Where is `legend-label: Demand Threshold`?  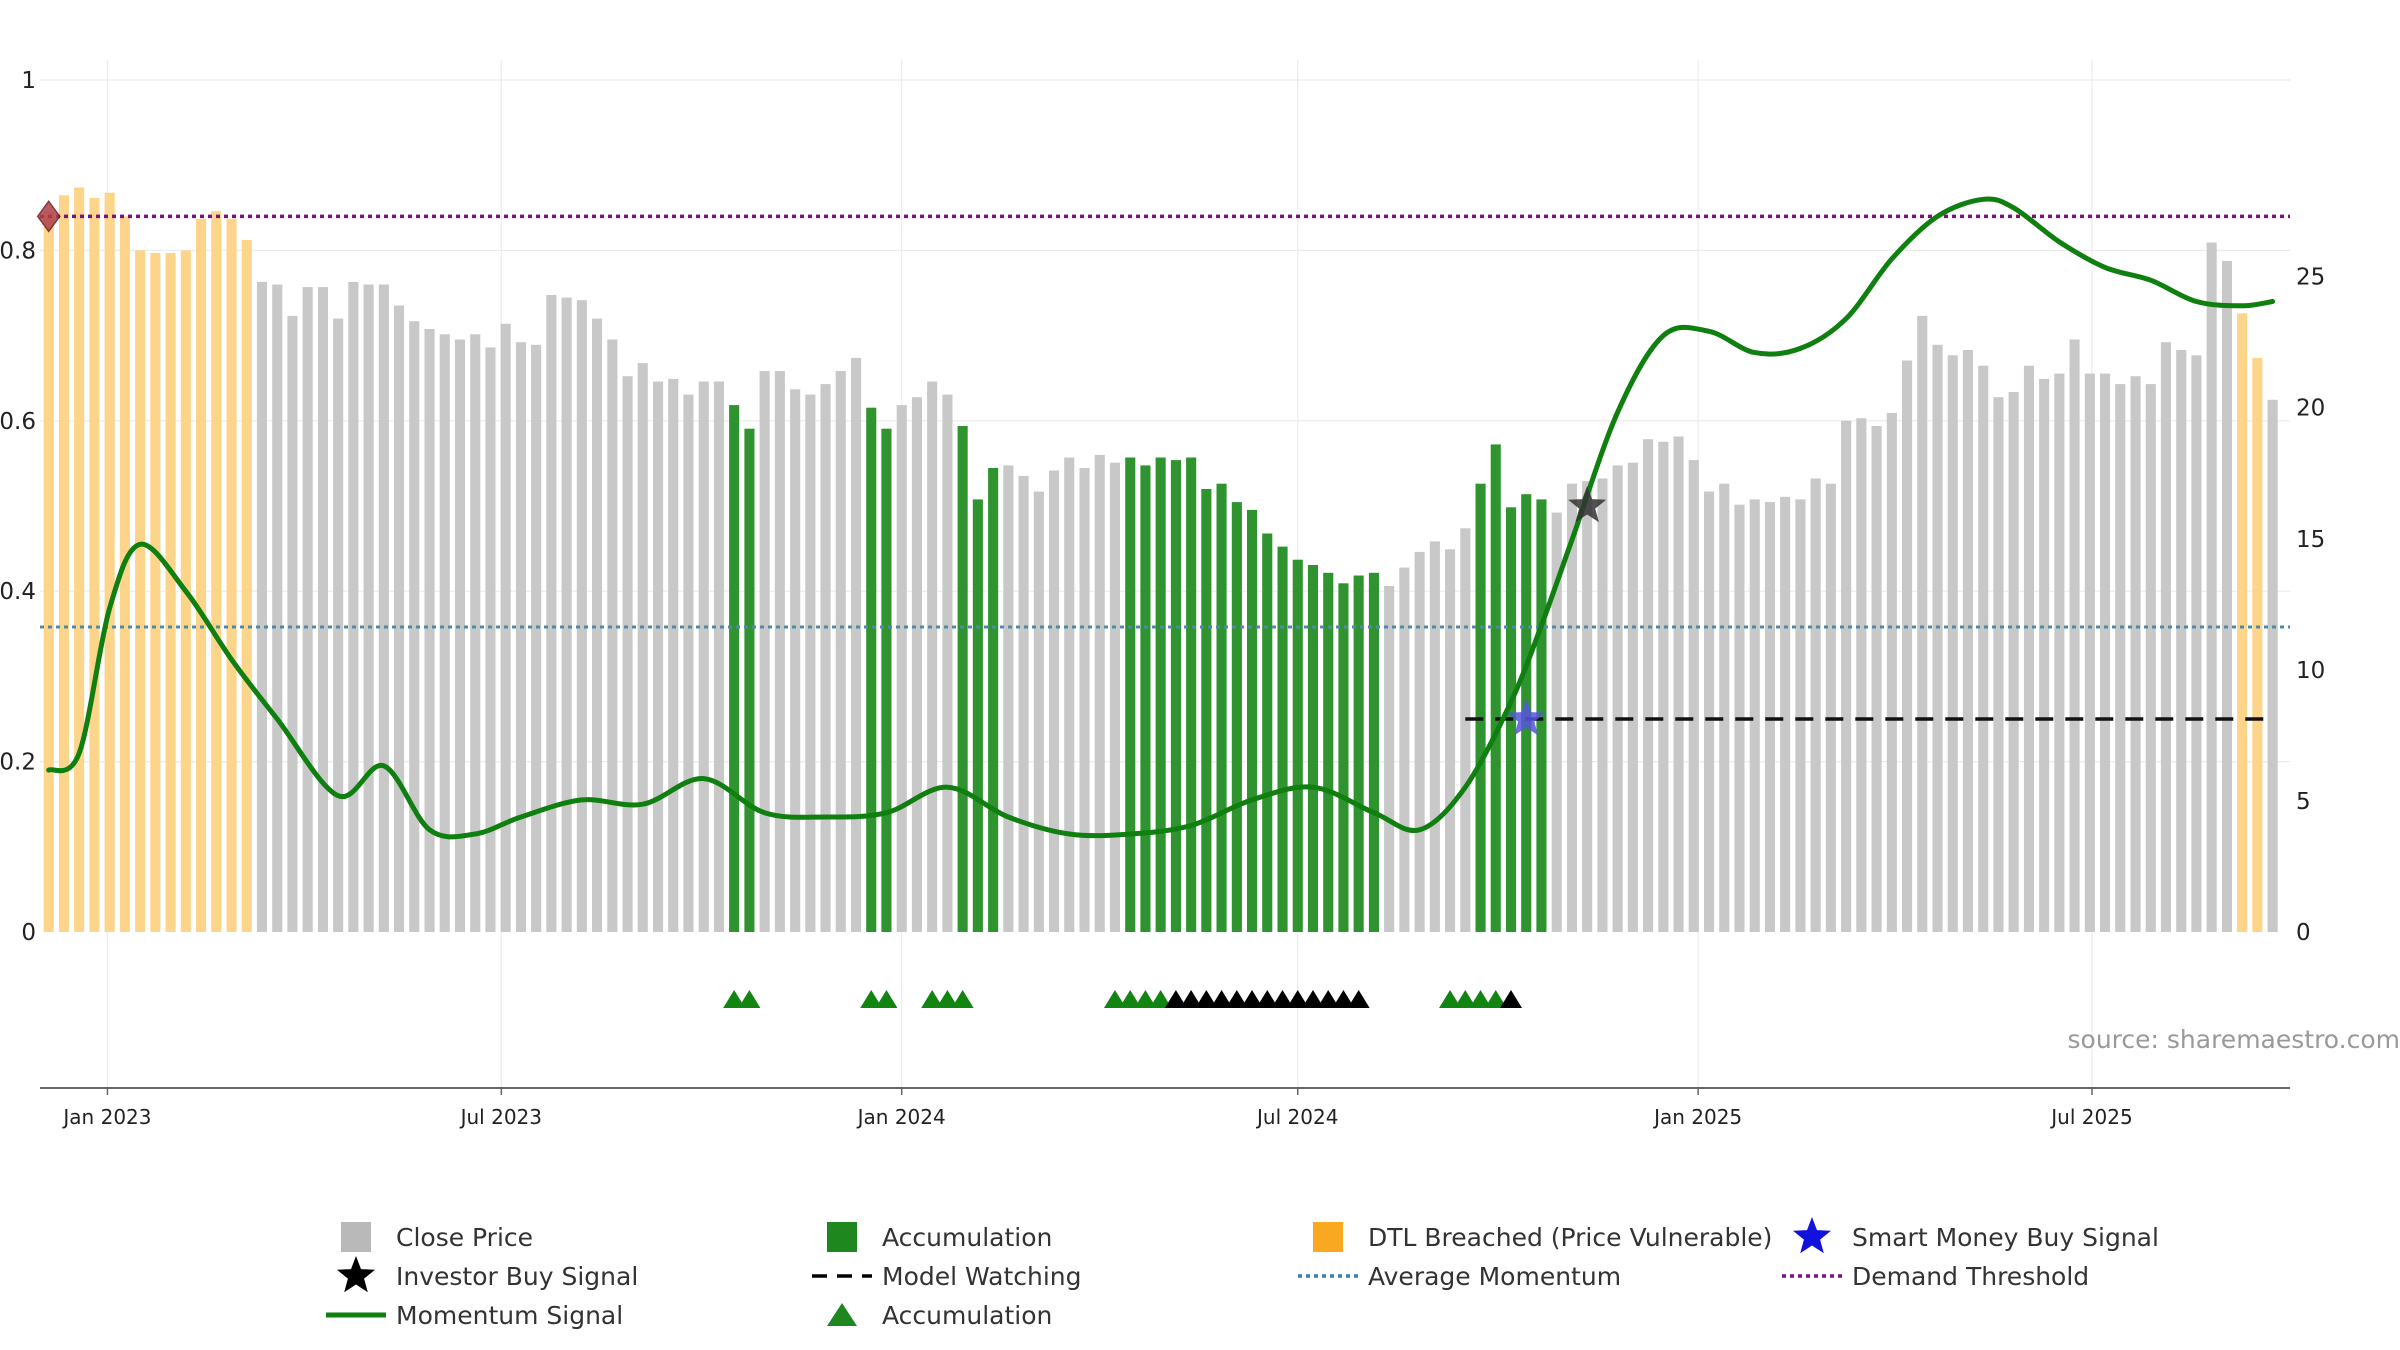
legend-label: Demand Threshold is located at coordinates (1970, 1276).